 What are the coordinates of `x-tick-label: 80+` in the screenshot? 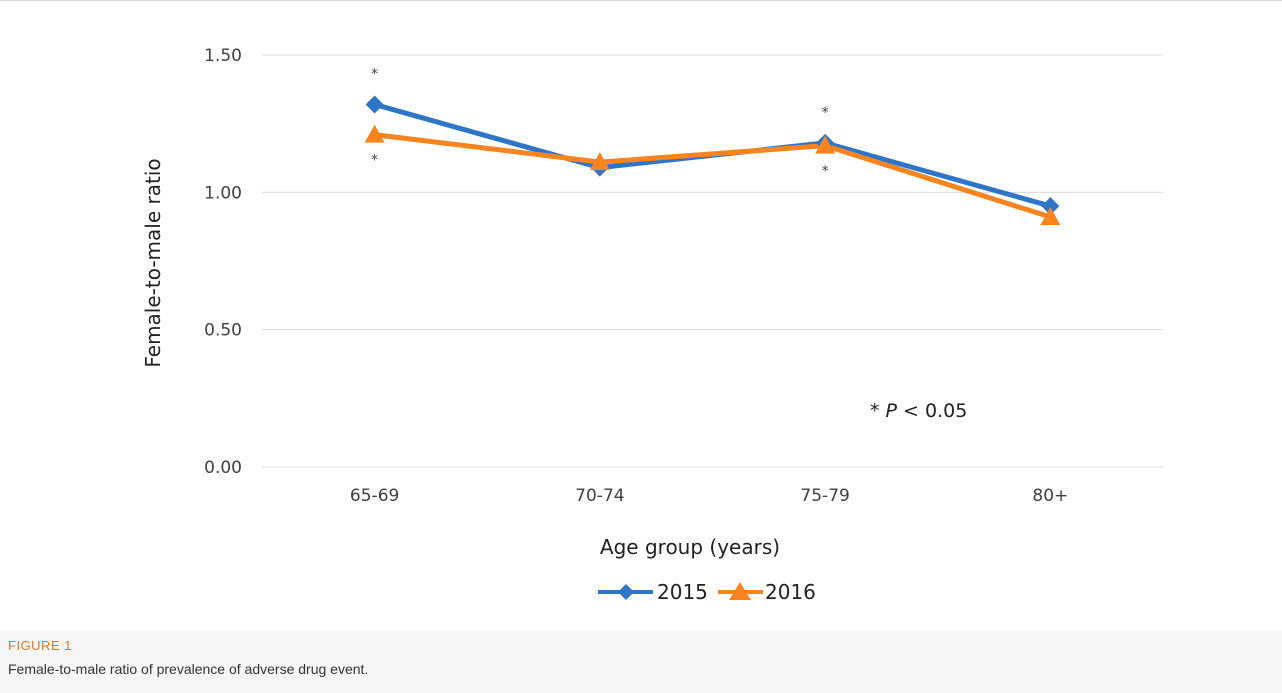 It's located at (1050, 496).